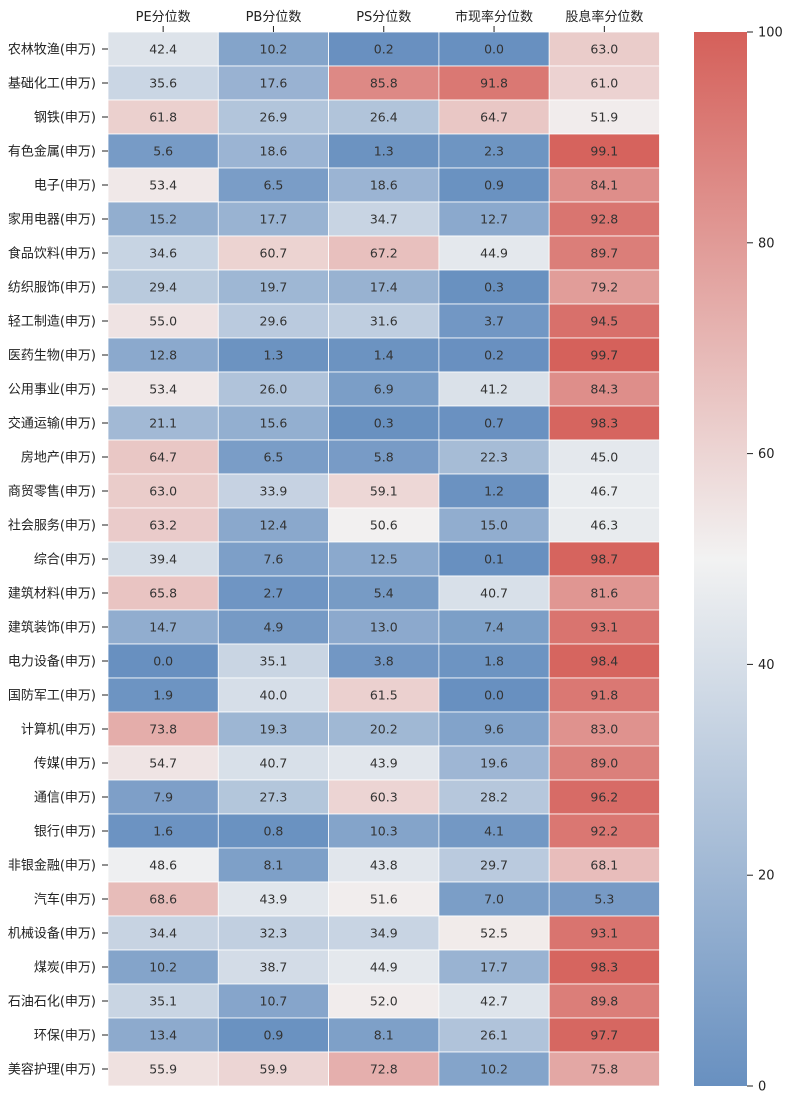  Describe the element at coordinates (604, 865) in the screenshot. I see `cell-value-label: 68.1` at that location.